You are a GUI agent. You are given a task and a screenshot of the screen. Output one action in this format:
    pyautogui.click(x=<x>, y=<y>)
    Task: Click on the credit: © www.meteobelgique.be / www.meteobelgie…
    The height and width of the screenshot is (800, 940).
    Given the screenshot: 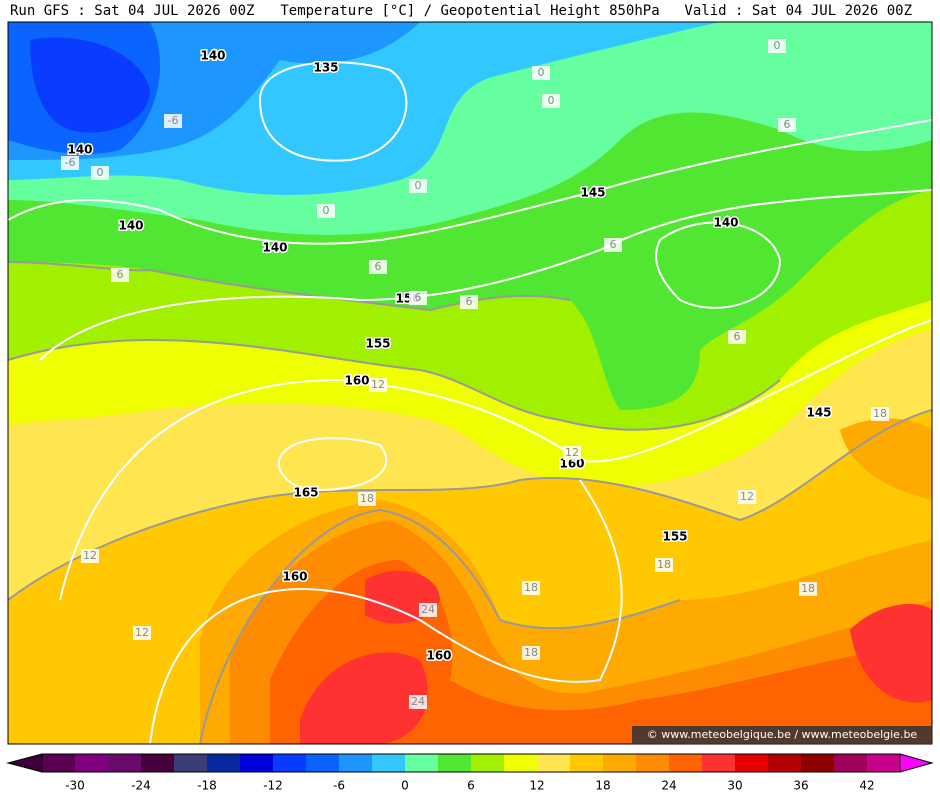 What is the action you would take?
    pyautogui.click(x=782, y=734)
    